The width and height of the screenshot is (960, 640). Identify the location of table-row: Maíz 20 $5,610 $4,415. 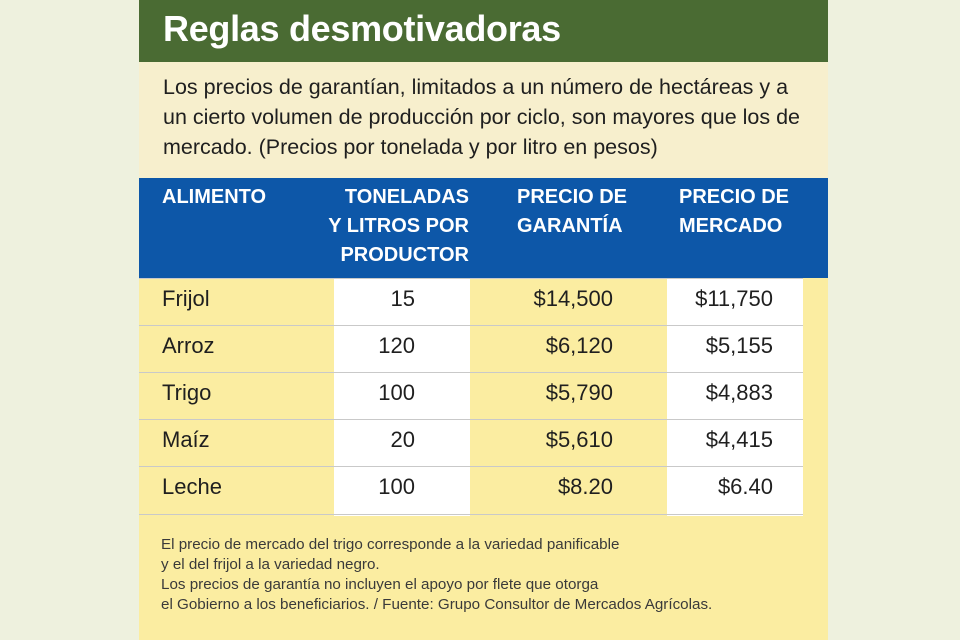
(483, 442).